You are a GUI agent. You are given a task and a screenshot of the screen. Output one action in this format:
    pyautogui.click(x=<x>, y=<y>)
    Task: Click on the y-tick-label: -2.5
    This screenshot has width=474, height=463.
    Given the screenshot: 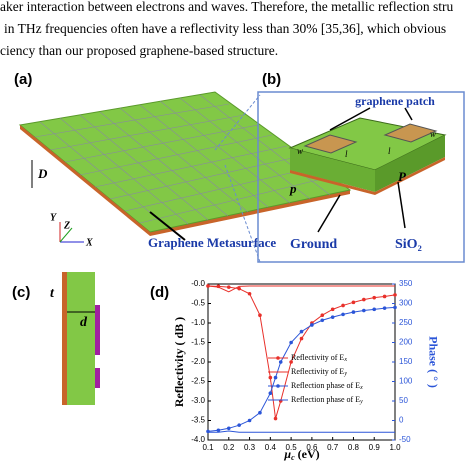 What is the action you would take?
    pyautogui.click(x=198, y=381)
    